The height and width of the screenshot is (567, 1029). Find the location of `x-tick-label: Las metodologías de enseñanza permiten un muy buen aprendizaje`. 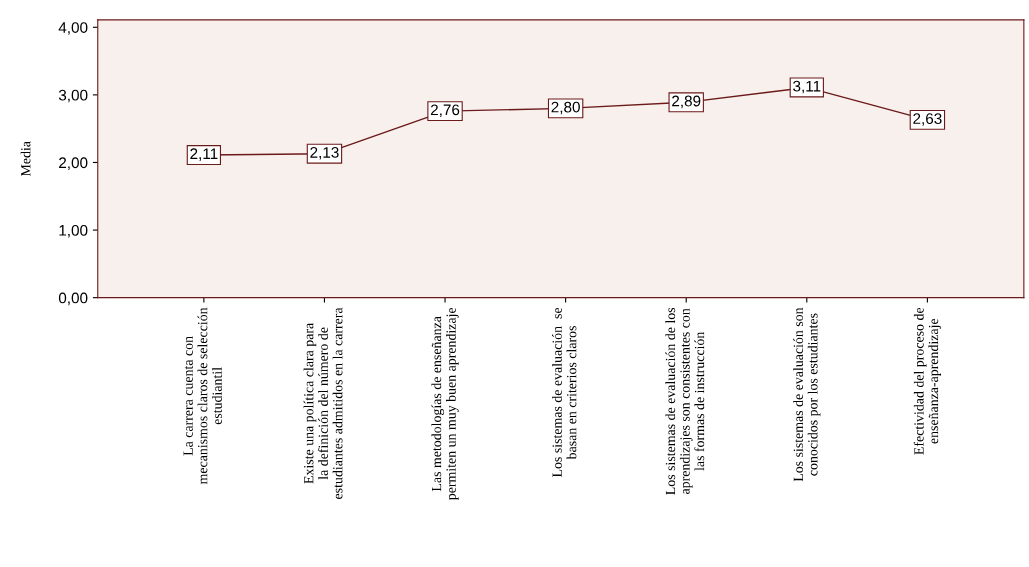

x-tick-label: Las metodologías de enseñanza permiten un muy buen aprendizaje is located at coordinates (445, 404).